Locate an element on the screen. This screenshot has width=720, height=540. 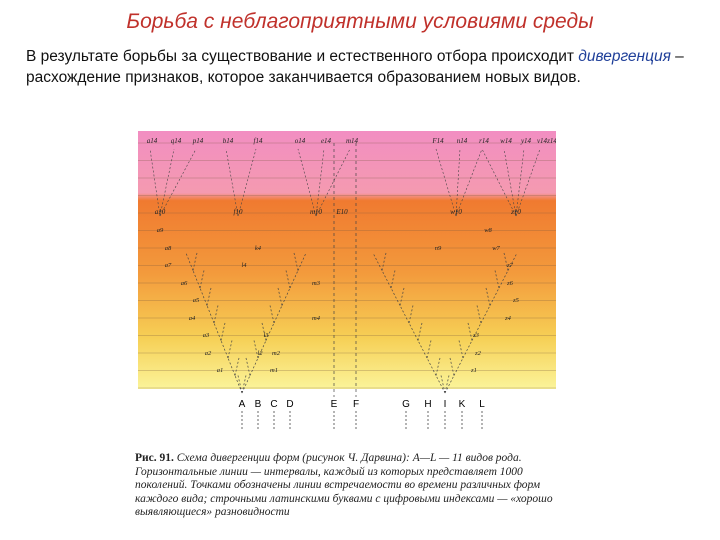
variety-label-top: p14 is located at coordinates (198, 141).